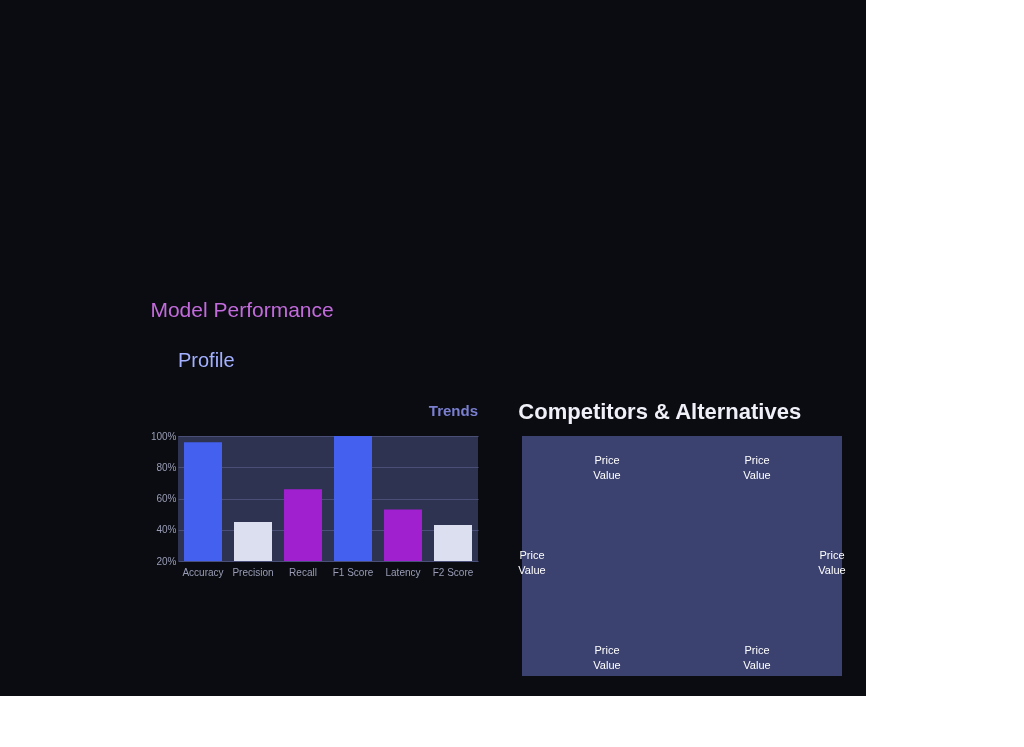 Image resolution: width=1024 pixels, height=747 pixels. What do you see at coordinates (253, 572) in the screenshot?
I see `x-tick-label: Precision` at bounding box center [253, 572].